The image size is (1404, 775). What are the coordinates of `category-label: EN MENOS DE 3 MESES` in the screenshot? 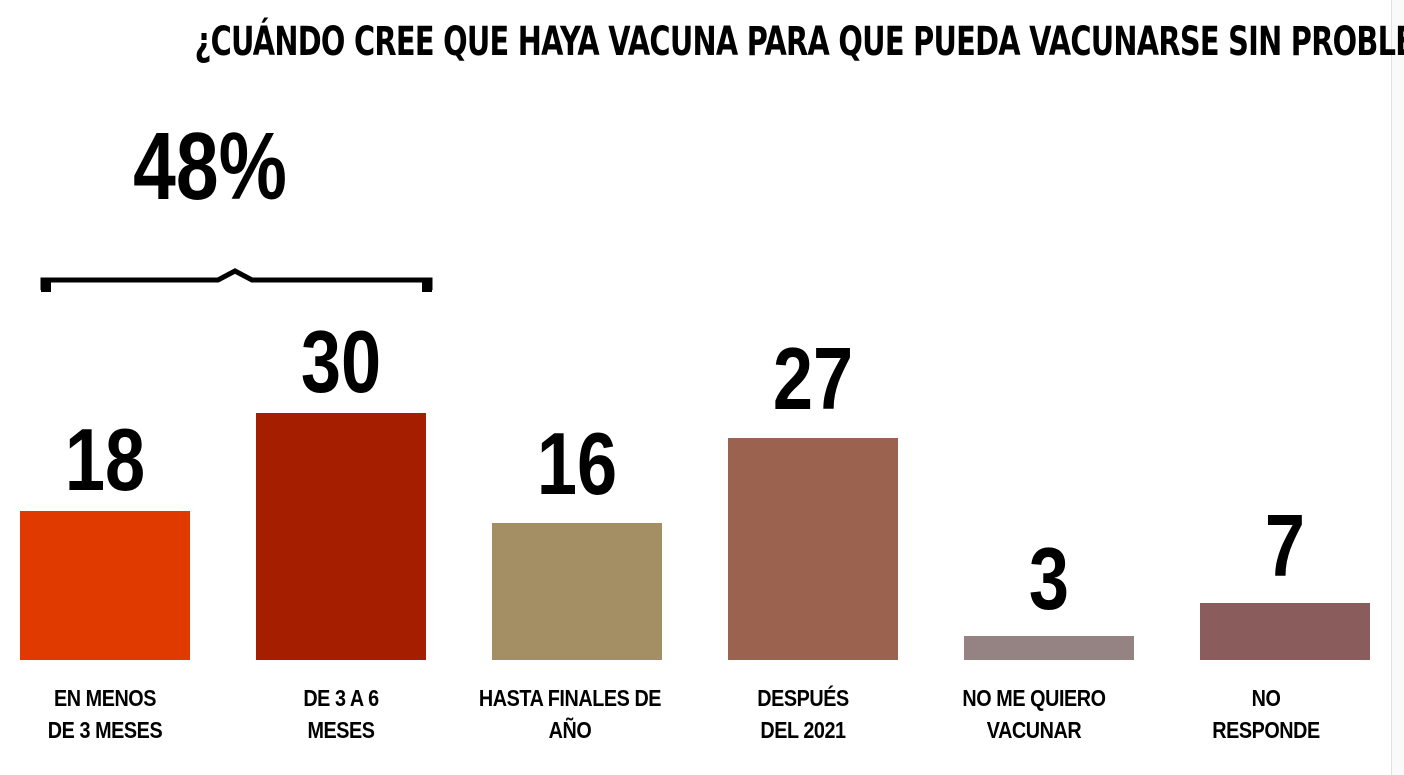 It's located at (105, 714).